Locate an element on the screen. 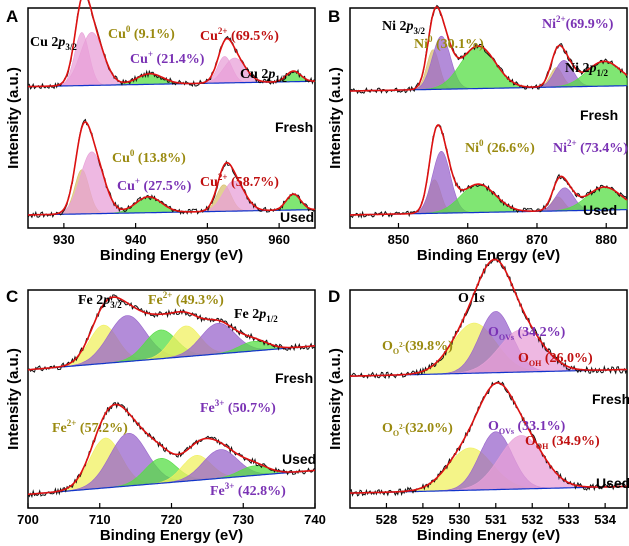  panel-a-main-label: Cu 2p3/2 is located at coordinates (53, 43).